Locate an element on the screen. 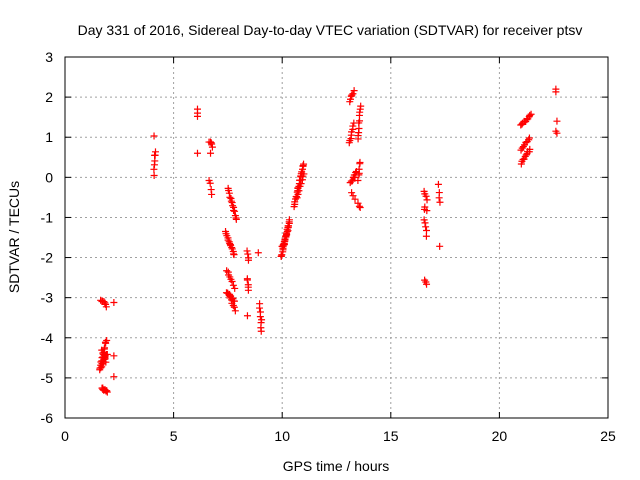 Image resolution: width=640 pixels, height=480 pixels. x-tick-label: 20 is located at coordinates (500, 436).